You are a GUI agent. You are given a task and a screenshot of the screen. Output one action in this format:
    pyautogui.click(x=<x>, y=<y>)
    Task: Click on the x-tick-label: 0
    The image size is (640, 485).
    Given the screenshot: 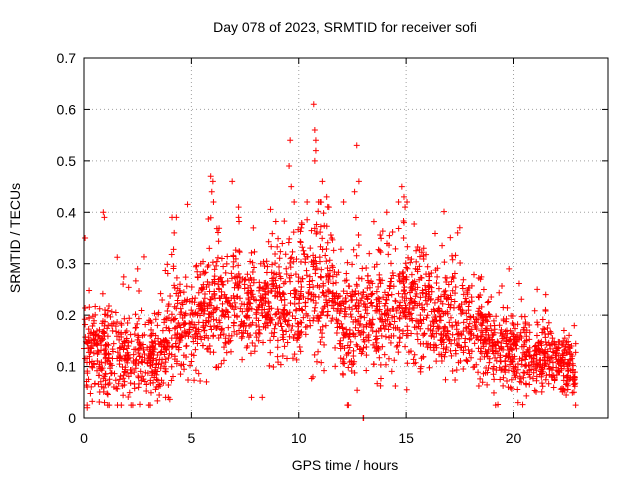 What is the action you would take?
    pyautogui.click(x=84, y=438)
    